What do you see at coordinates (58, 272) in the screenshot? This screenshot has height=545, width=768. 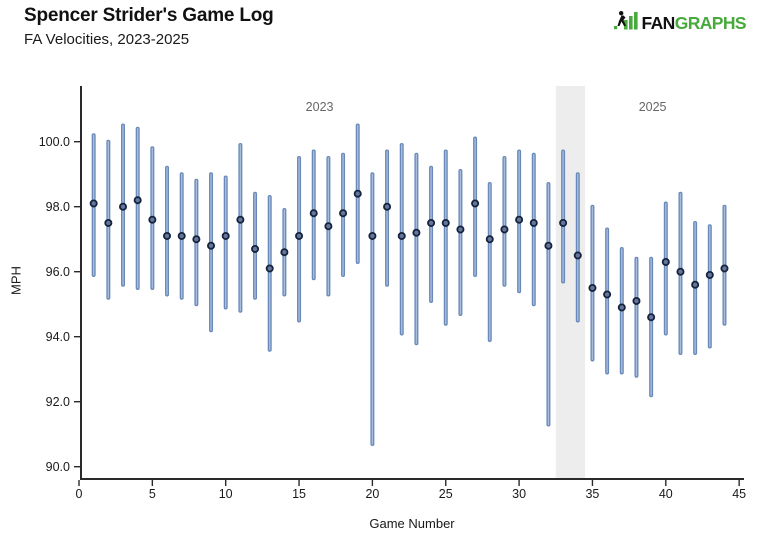 I see `y-tick-label: 96.0` at bounding box center [58, 272].